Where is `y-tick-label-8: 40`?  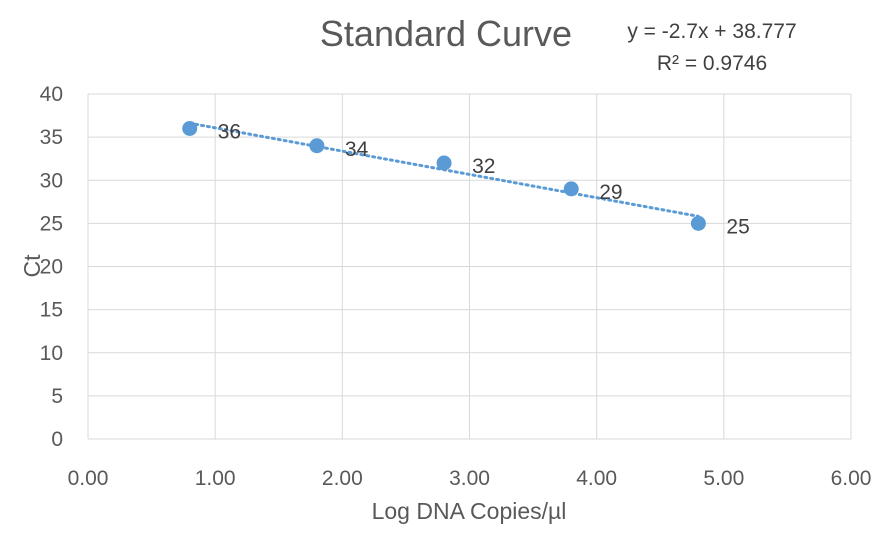 y-tick-label-8: 40 is located at coordinates (51, 94).